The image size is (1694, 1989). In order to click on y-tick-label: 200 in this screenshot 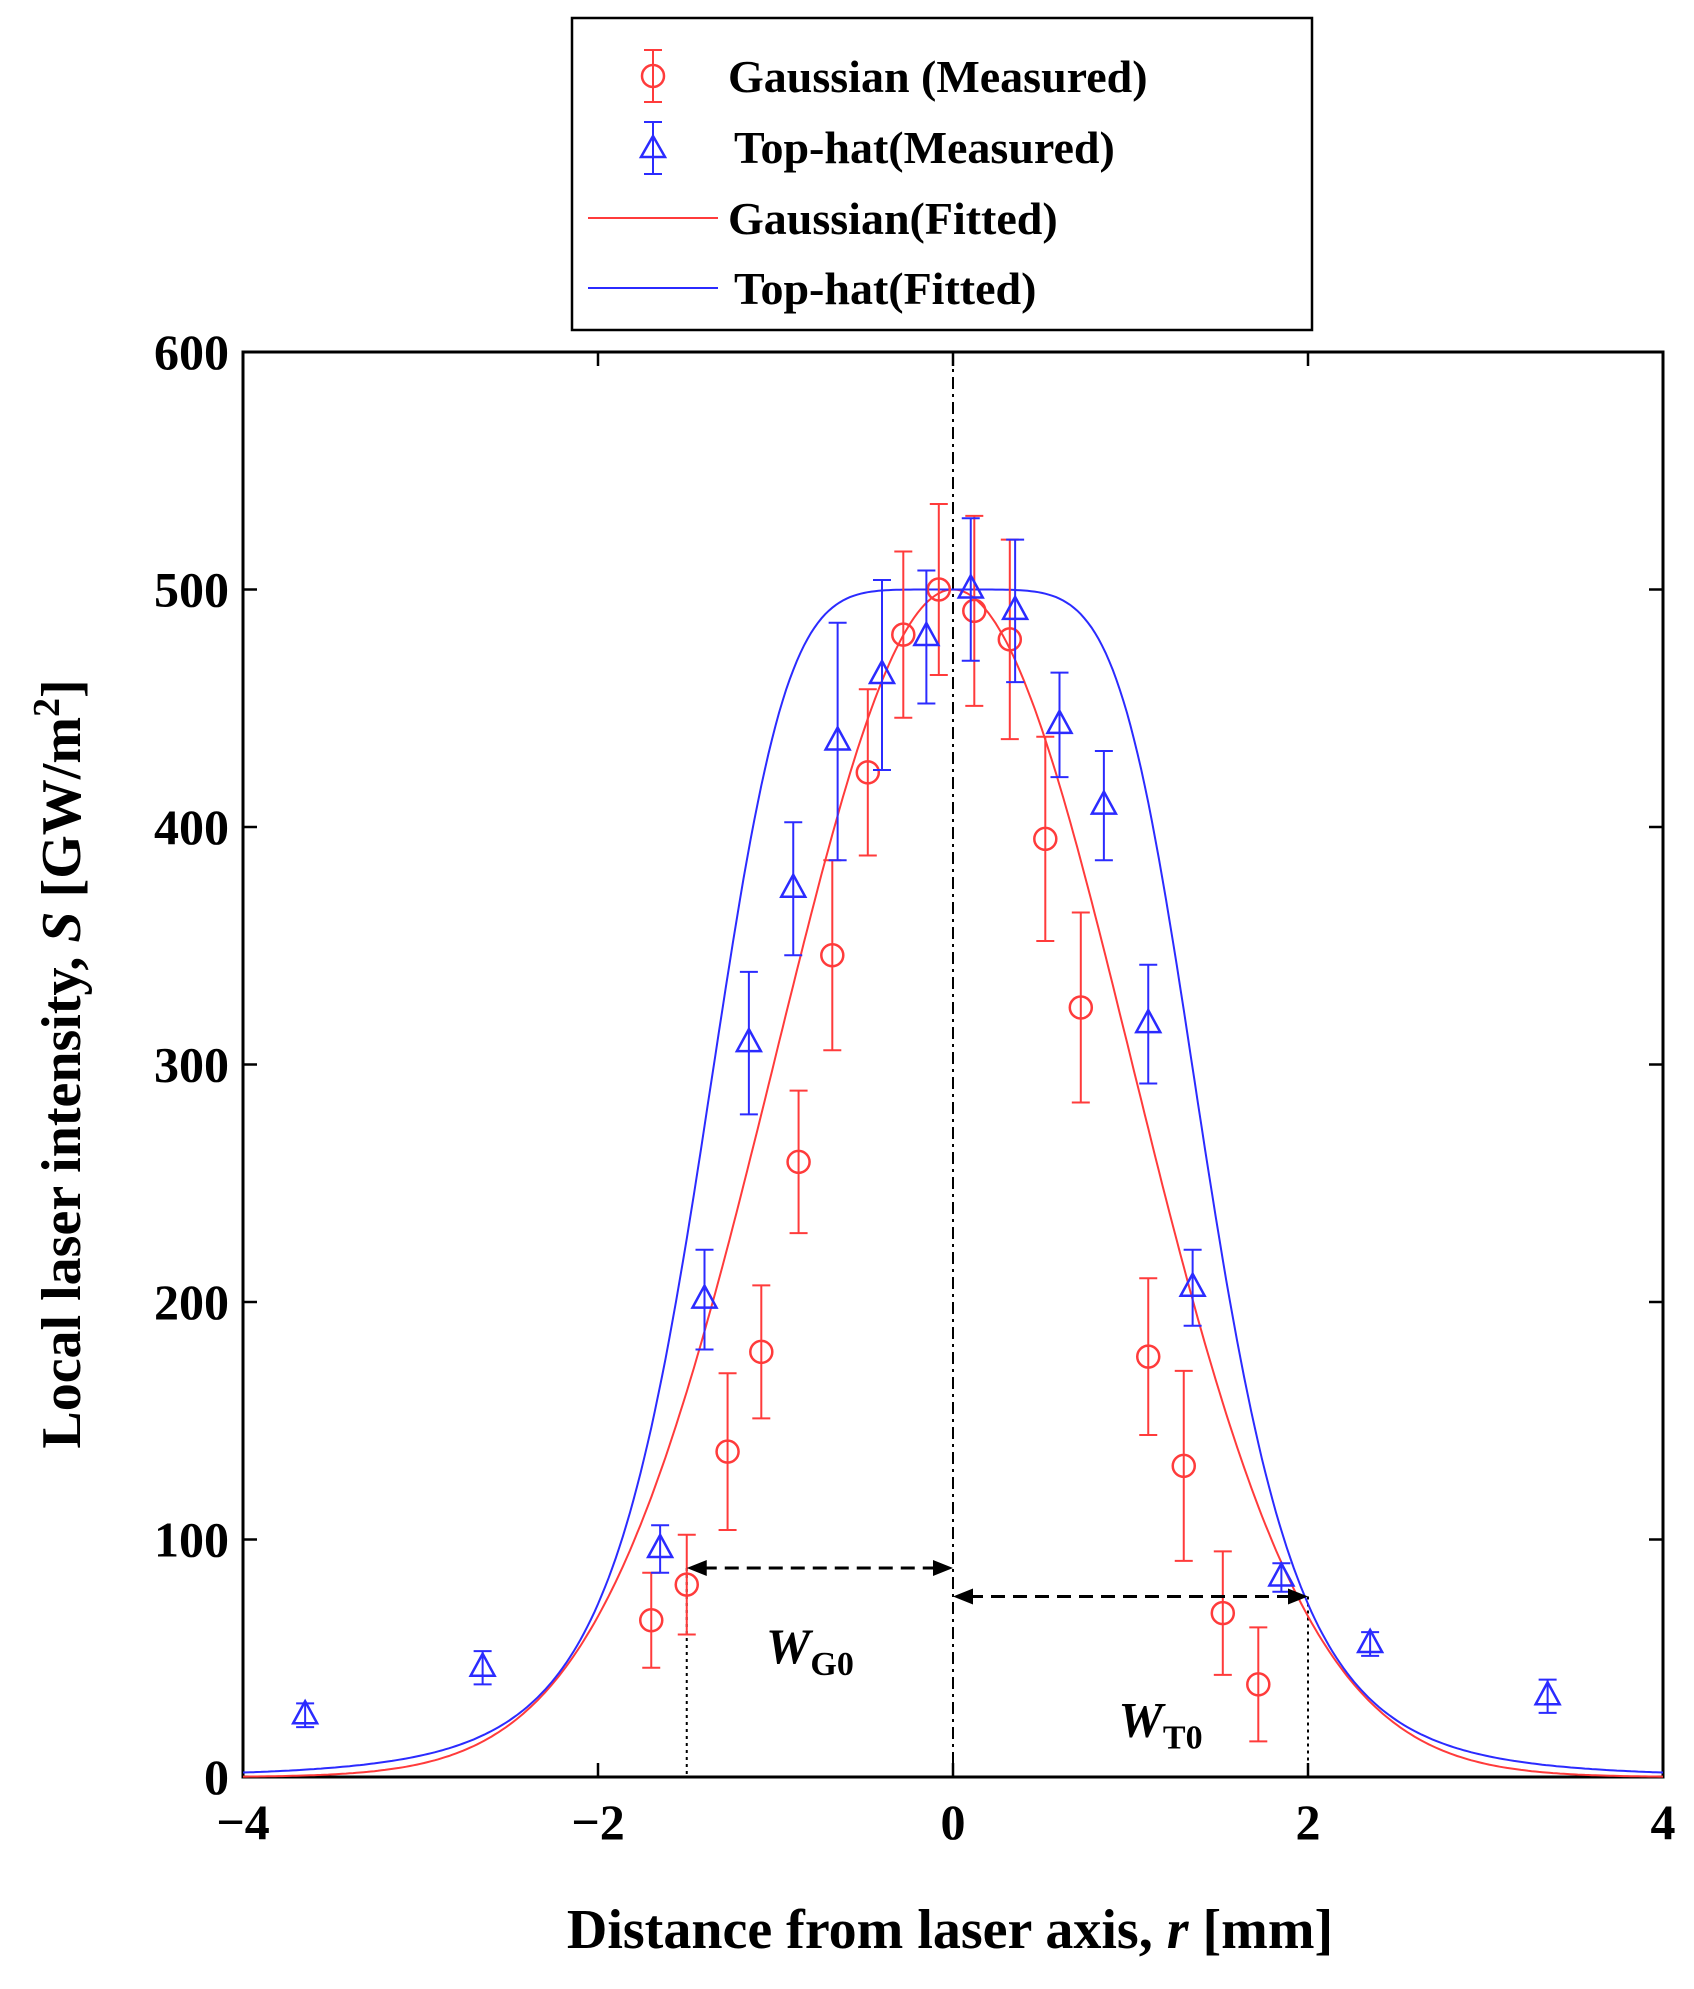, I will do `click(191, 1302)`.